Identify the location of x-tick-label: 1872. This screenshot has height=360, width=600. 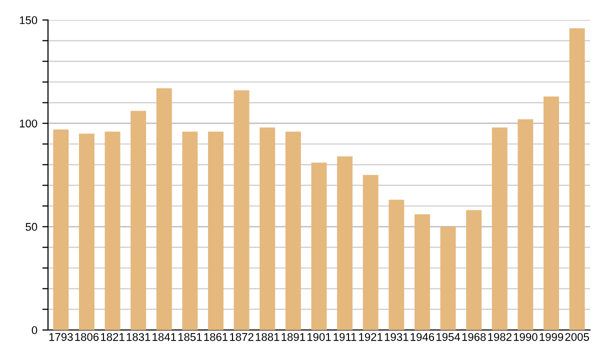
(242, 337).